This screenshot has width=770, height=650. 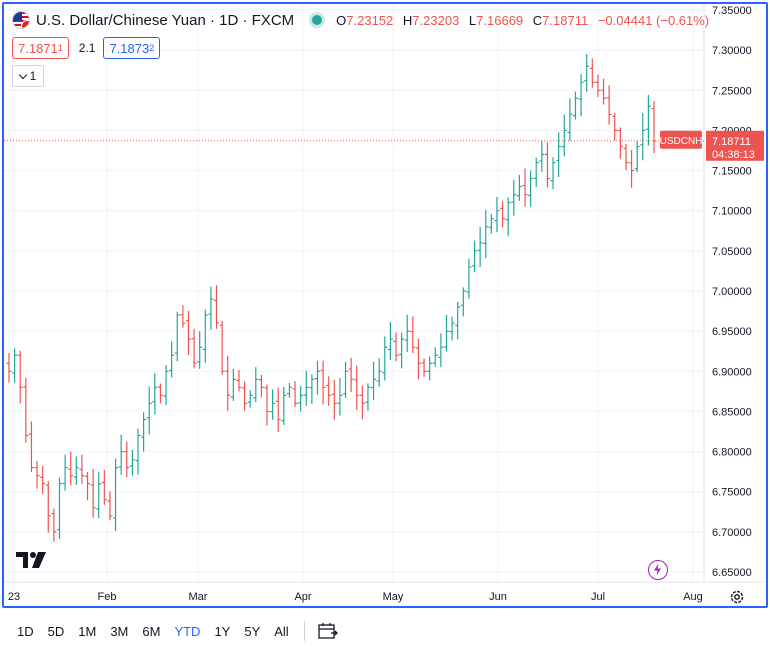 I want to click on quote-row: 7.1871 1 2.1 7.1873 2, so click(x=86, y=48).